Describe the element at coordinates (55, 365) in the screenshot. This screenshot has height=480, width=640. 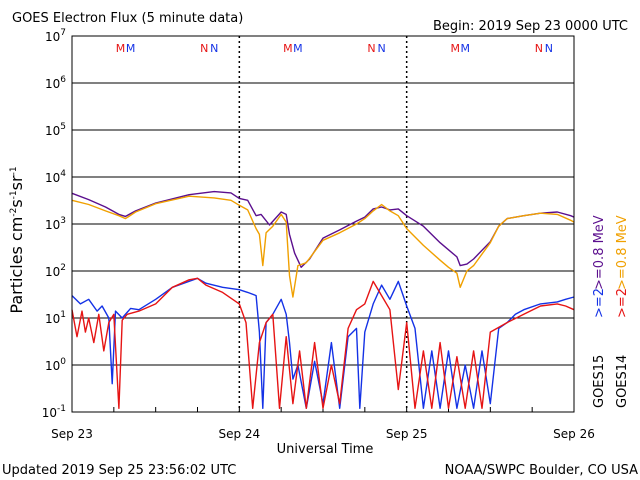
I see `y-tick-label: 10⁰` at that location.